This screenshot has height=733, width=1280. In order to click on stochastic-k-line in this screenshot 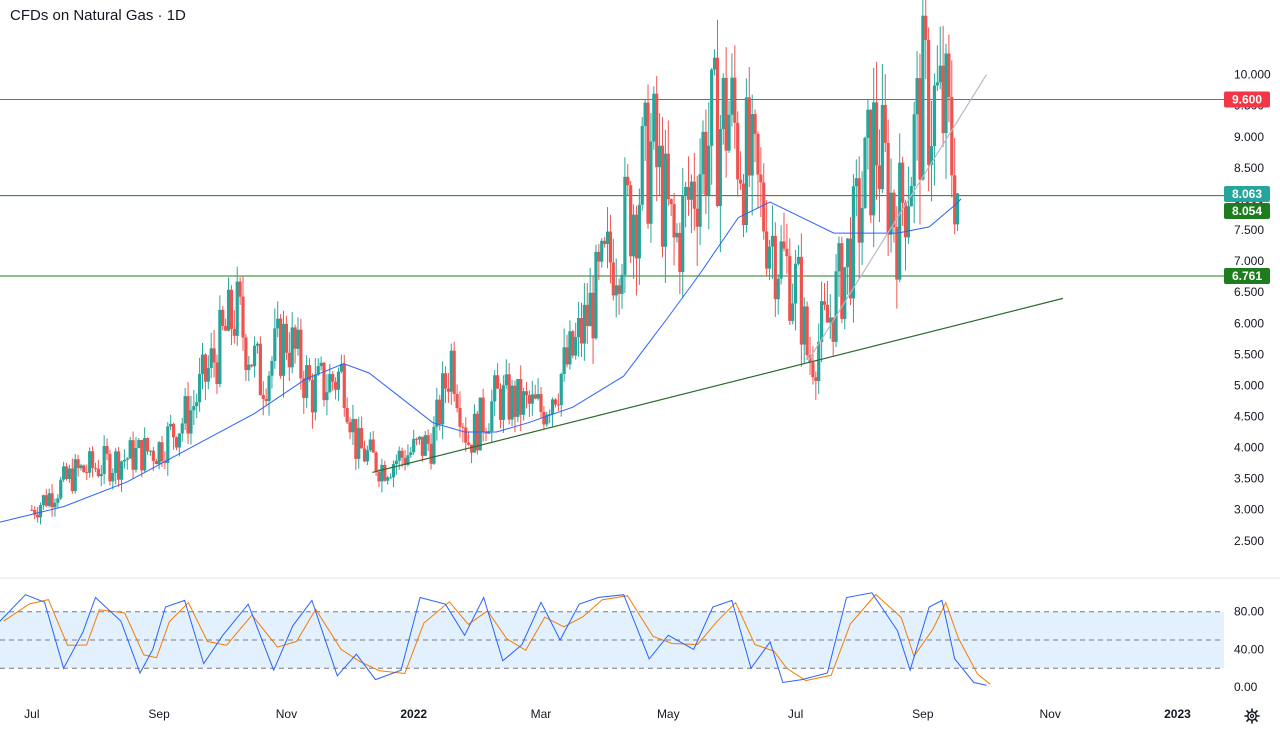, I will do `click(493, 639)`.